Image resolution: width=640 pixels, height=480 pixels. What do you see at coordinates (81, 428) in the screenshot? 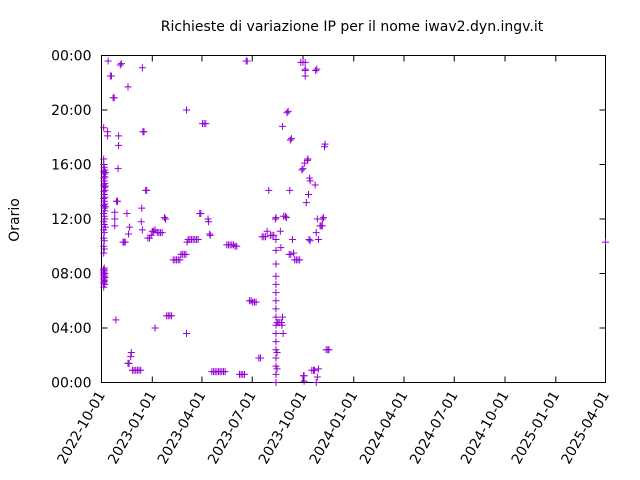
I see `x-tick-label: 2022-10-01` at bounding box center [81, 428].